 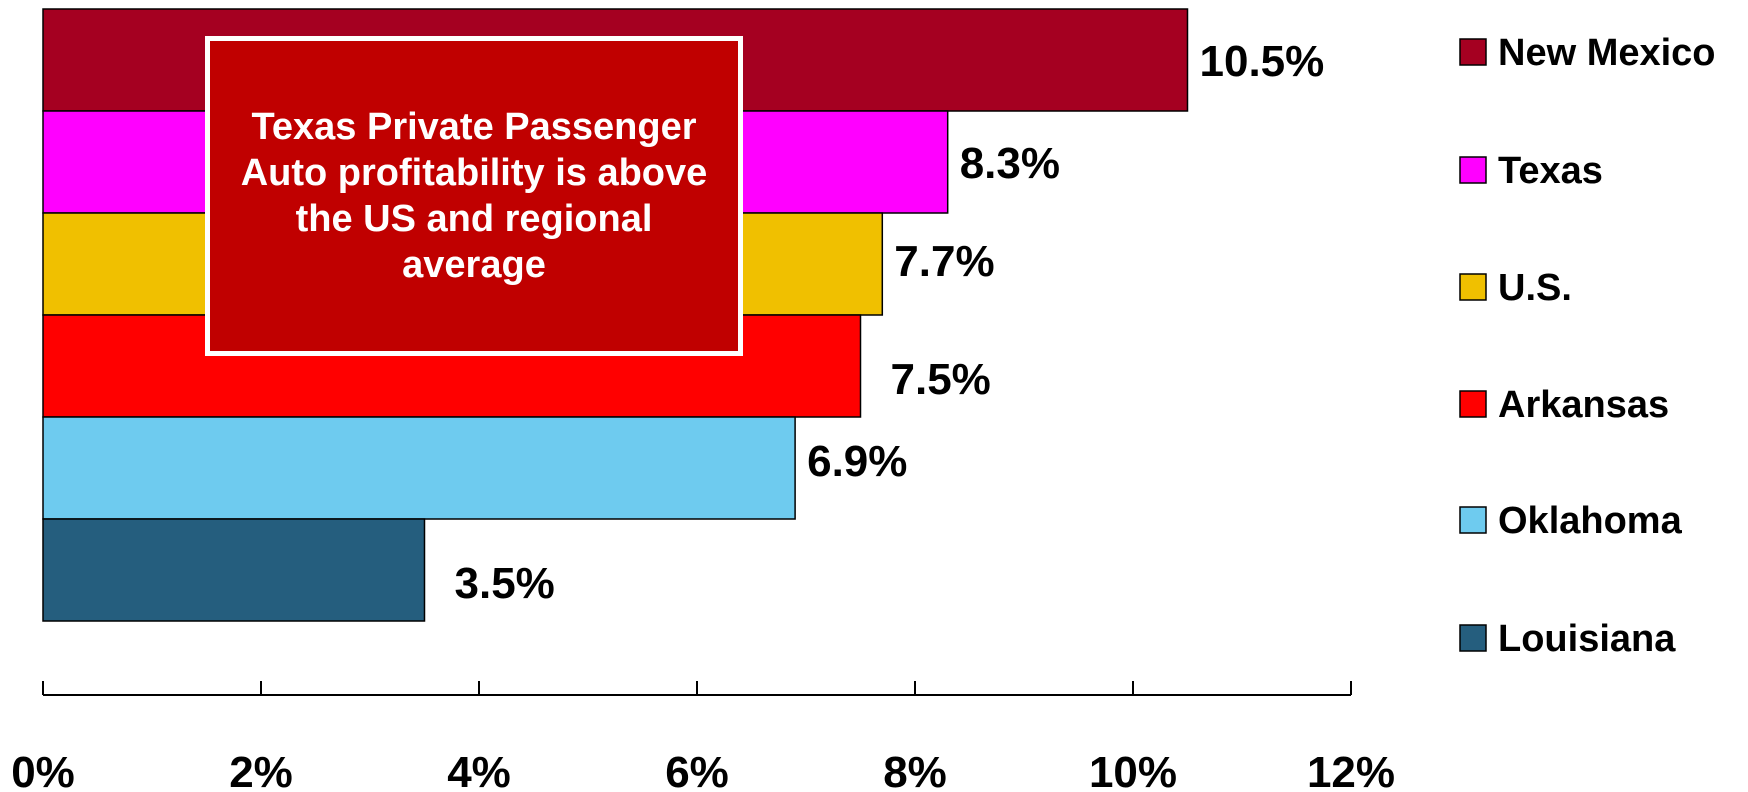 What do you see at coordinates (1583, 405) in the screenshot?
I see `legend-label-arkansas: Arkansas` at bounding box center [1583, 405].